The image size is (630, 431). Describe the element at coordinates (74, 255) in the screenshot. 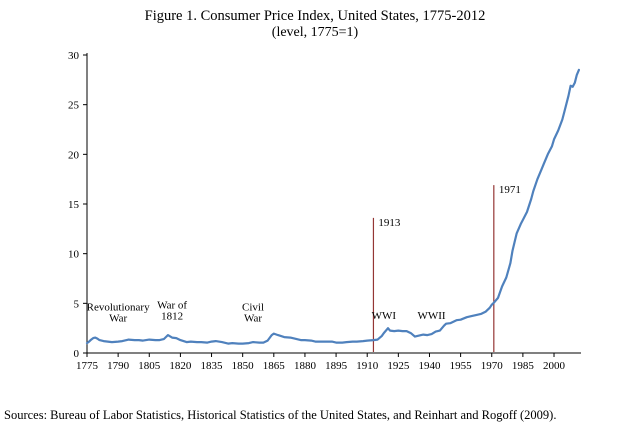

I see `y-tick-label: 10` at that location.